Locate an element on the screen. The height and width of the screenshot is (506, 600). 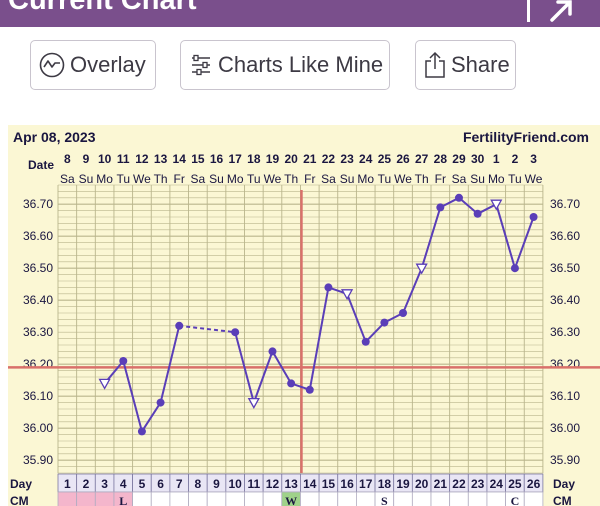
overlay-button: Overlay is located at coordinates (93, 65).